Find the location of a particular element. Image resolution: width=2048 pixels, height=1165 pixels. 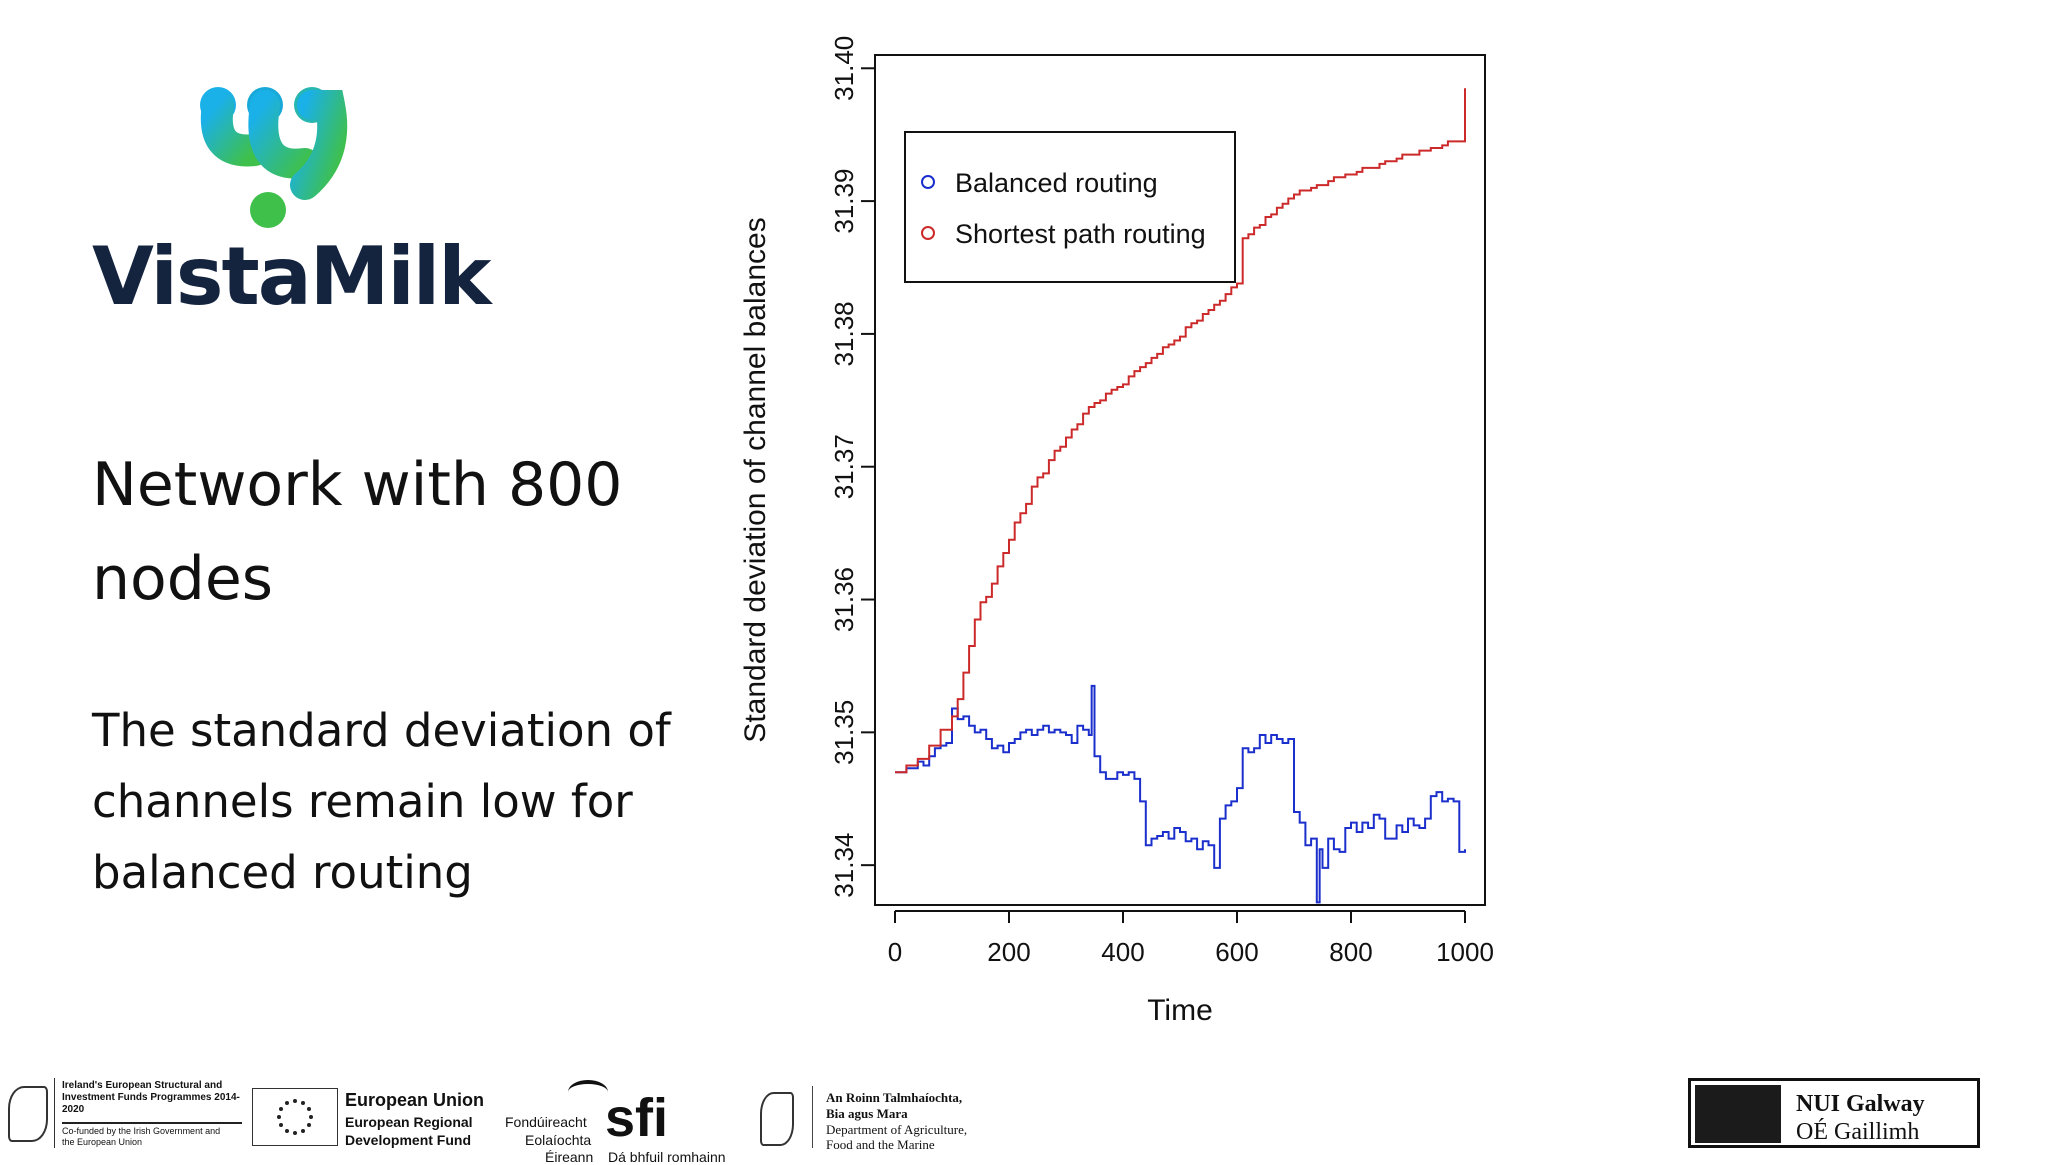

legend-marker-shortest is located at coordinates (928, 233).